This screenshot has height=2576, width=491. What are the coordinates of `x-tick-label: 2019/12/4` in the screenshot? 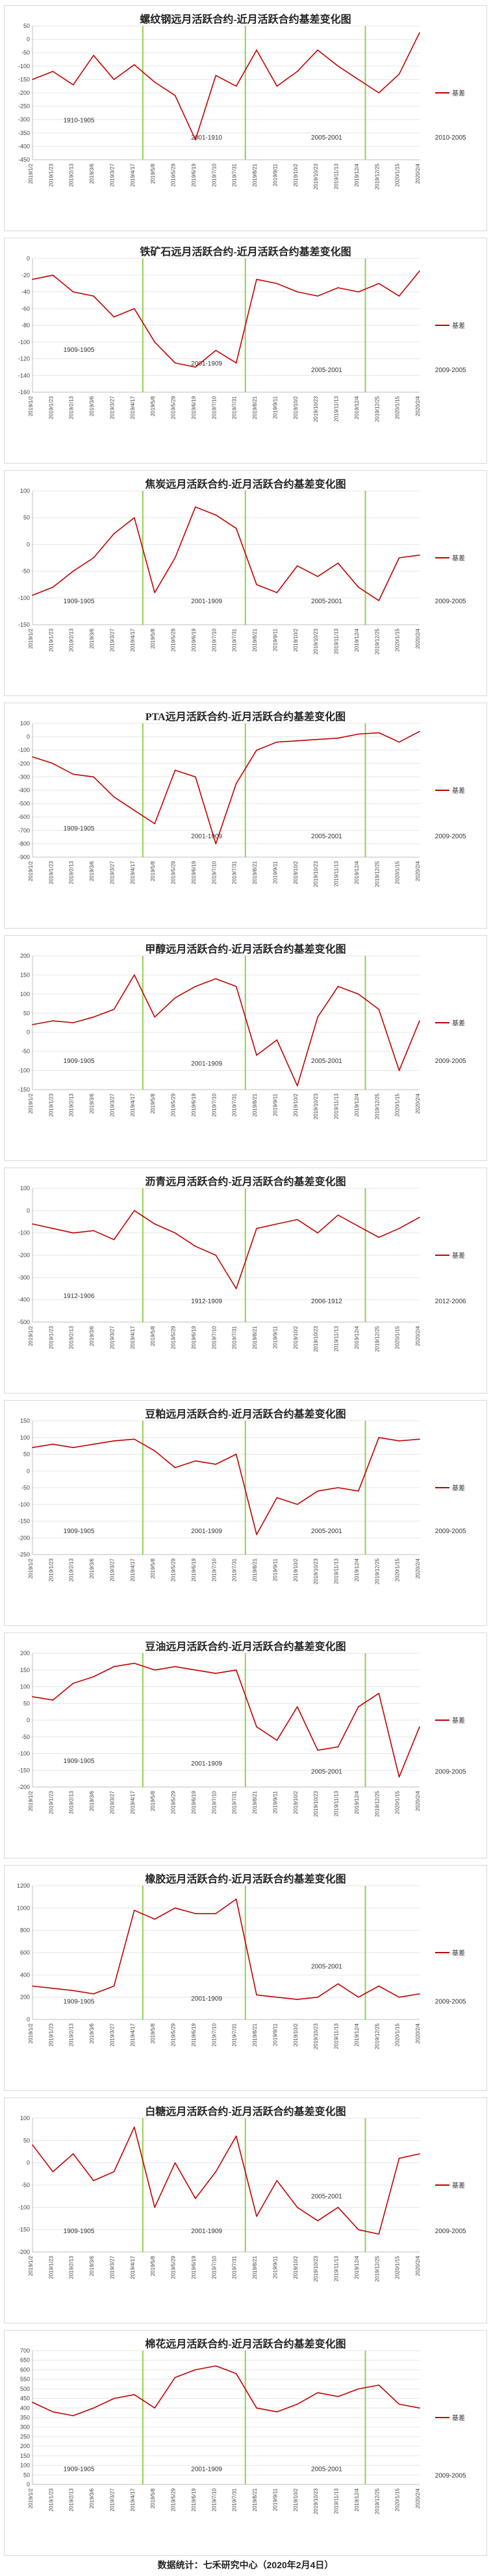 It's located at (357, 2267).